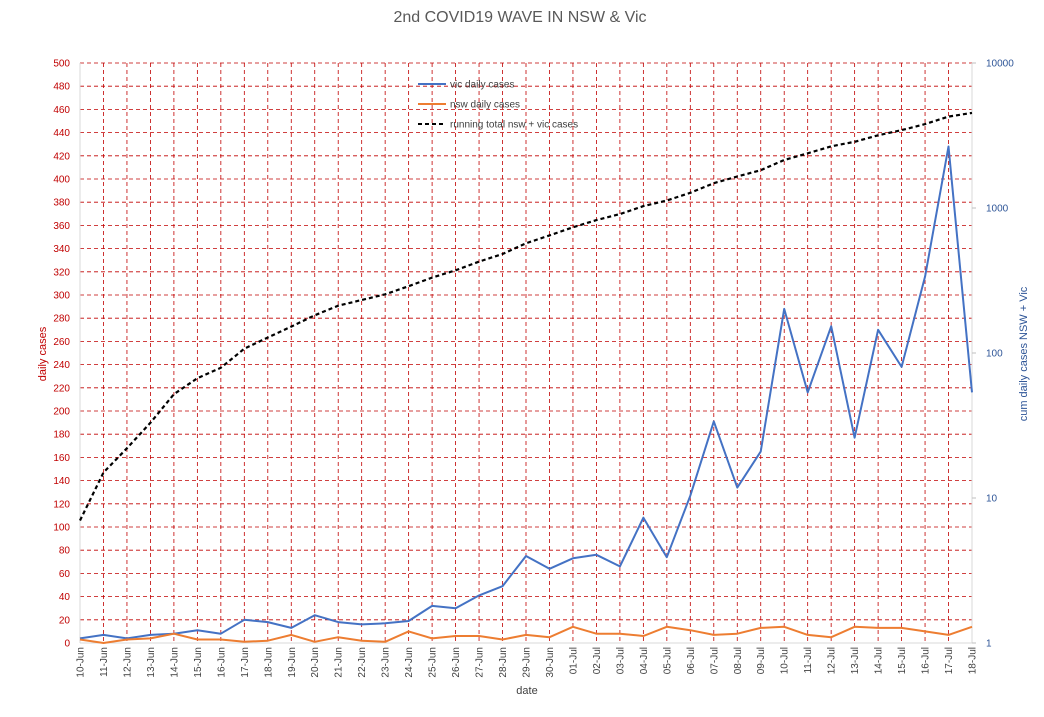 The image size is (1044, 717). What do you see at coordinates (855, 660) in the screenshot?
I see `x-tick-label: 13-Jul` at bounding box center [855, 660].